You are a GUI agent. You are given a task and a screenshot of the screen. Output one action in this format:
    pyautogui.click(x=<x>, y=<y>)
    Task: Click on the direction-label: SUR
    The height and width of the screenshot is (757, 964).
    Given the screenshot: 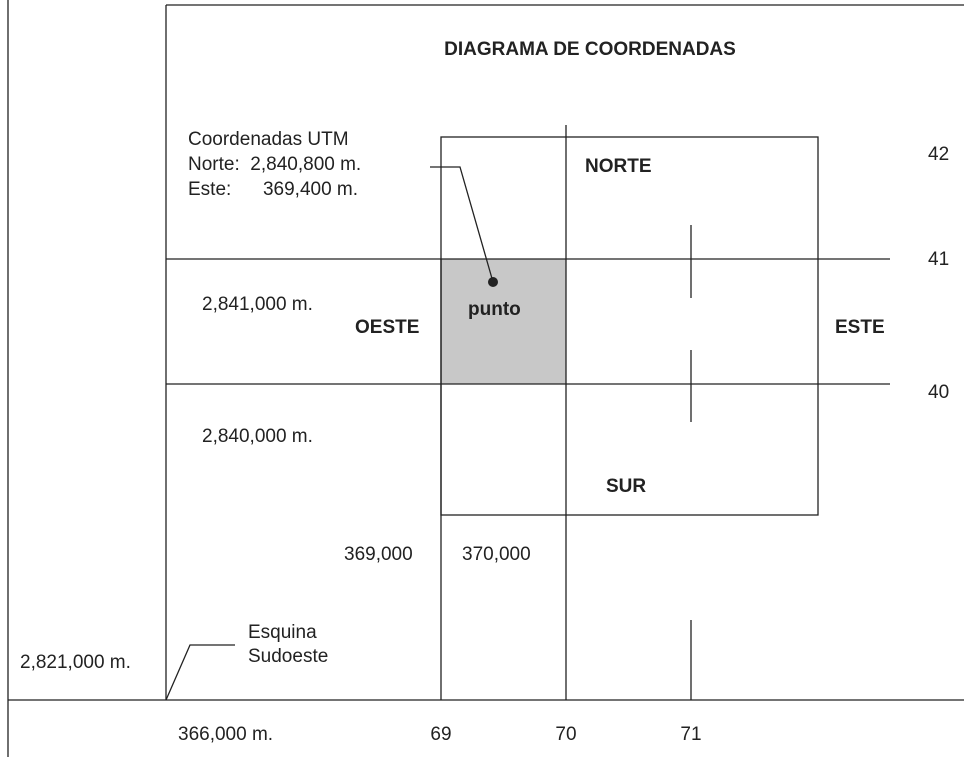 What is the action you would take?
    pyautogui.click(x=626, y=486)
    